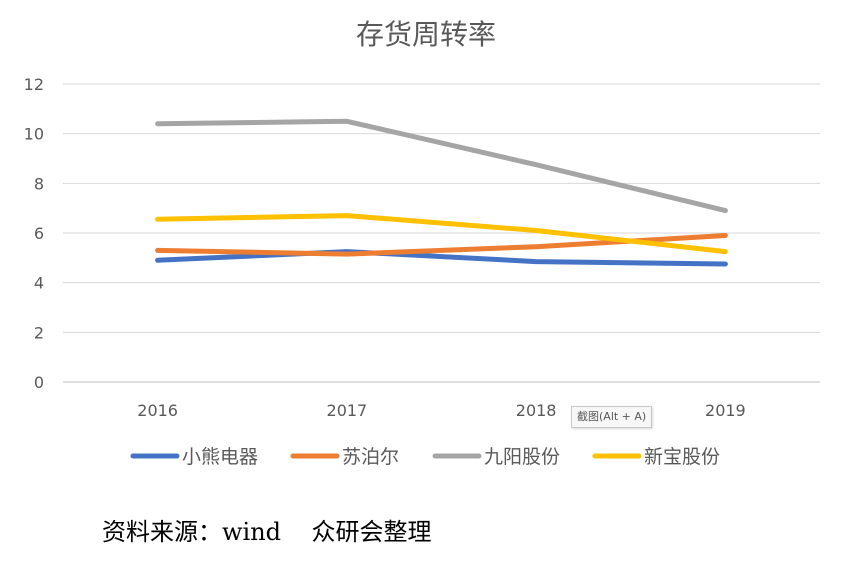 Image resolution: width=847 pixels, height=564 pixels. I want to click on x-tick-label: 2016, so click(157, 410).